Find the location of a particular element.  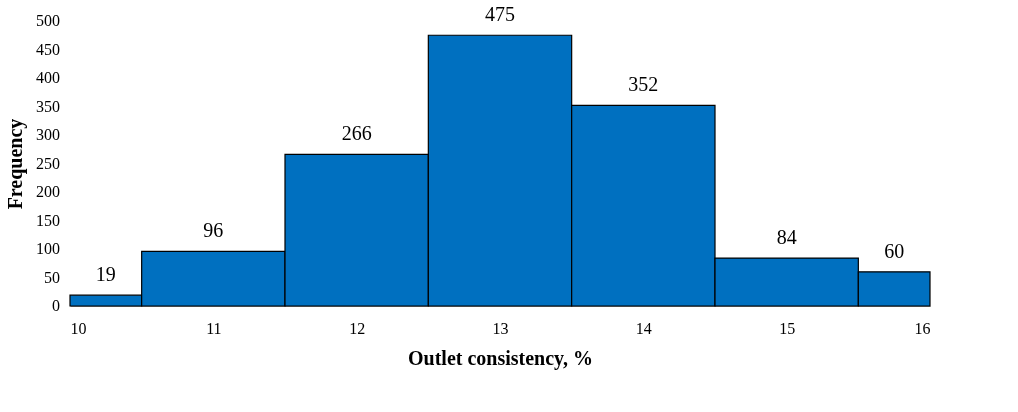

y-tick-label: 100 is located at coordinates (48, 248).